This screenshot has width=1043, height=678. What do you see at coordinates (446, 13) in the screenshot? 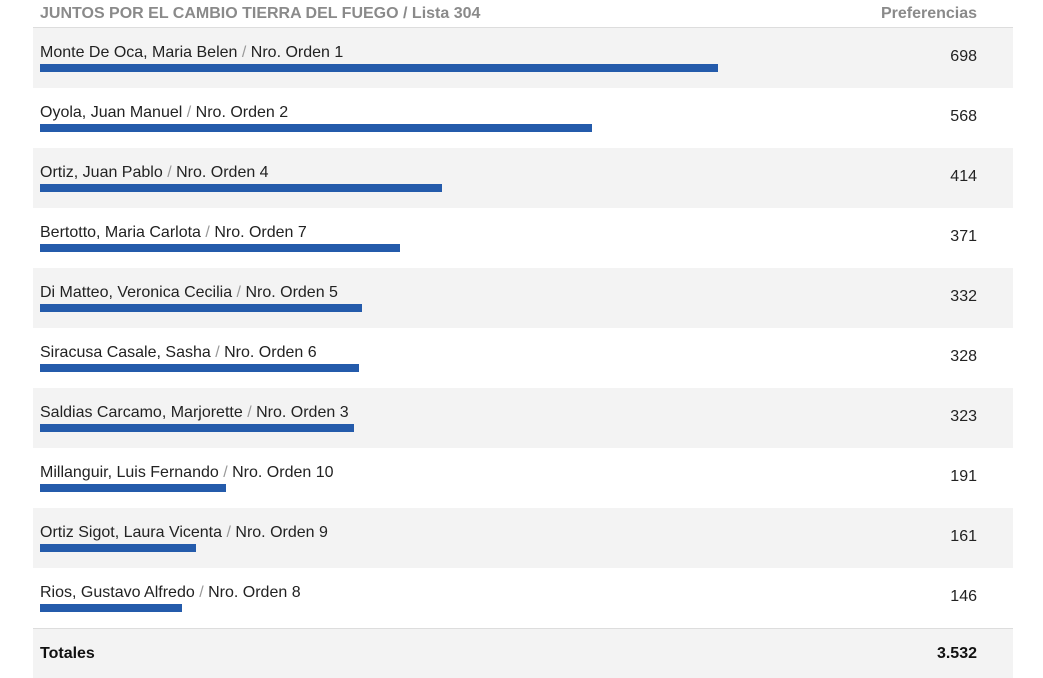
I see `list-number: Lista 304` at bounding box center [446, 13].